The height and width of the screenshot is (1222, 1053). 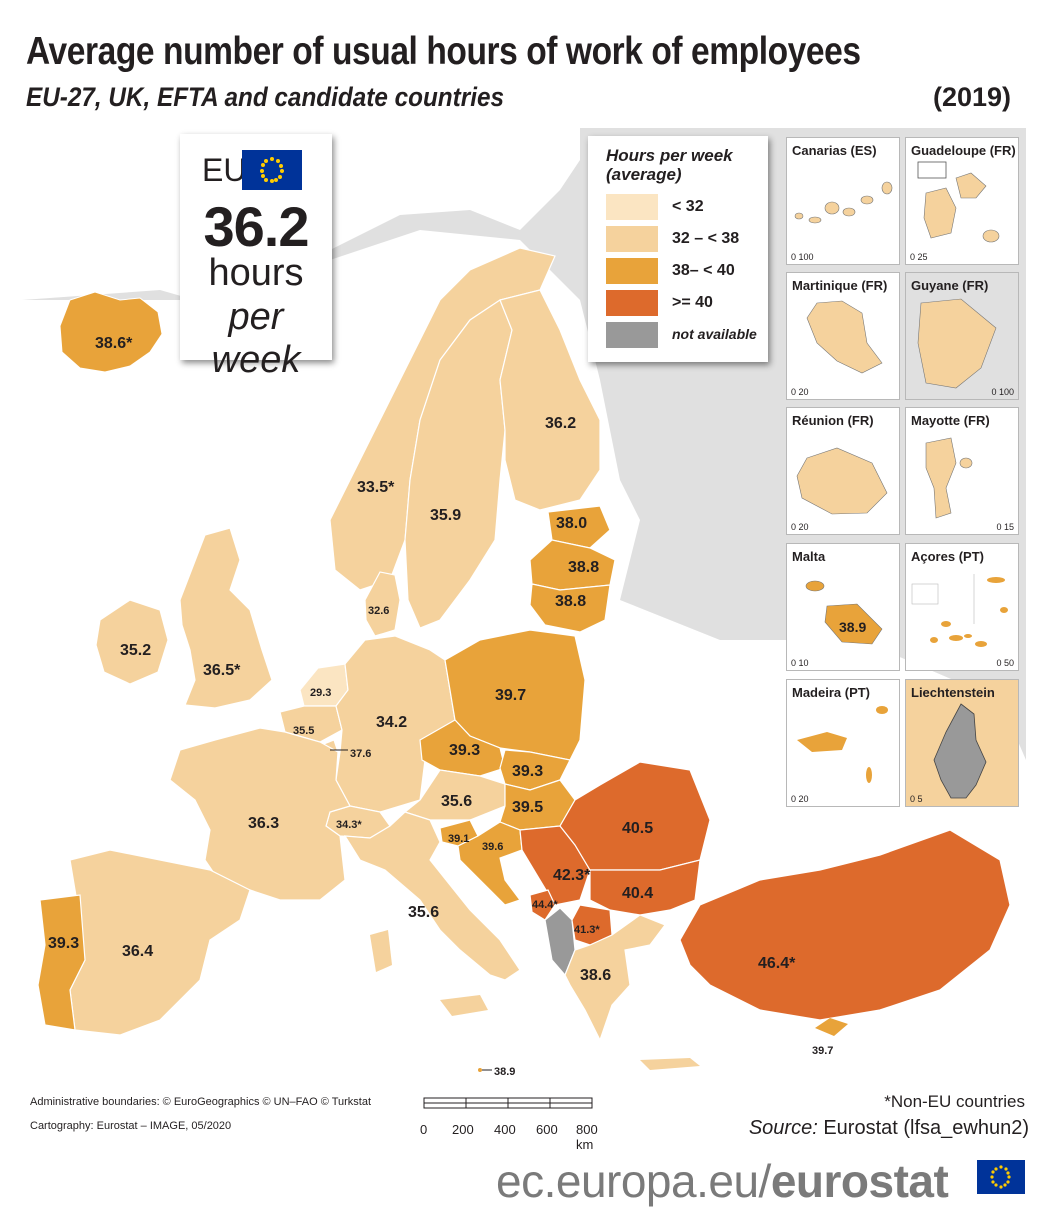 I want to click on label-uk: 36.5*, so click(x=222, y=670).